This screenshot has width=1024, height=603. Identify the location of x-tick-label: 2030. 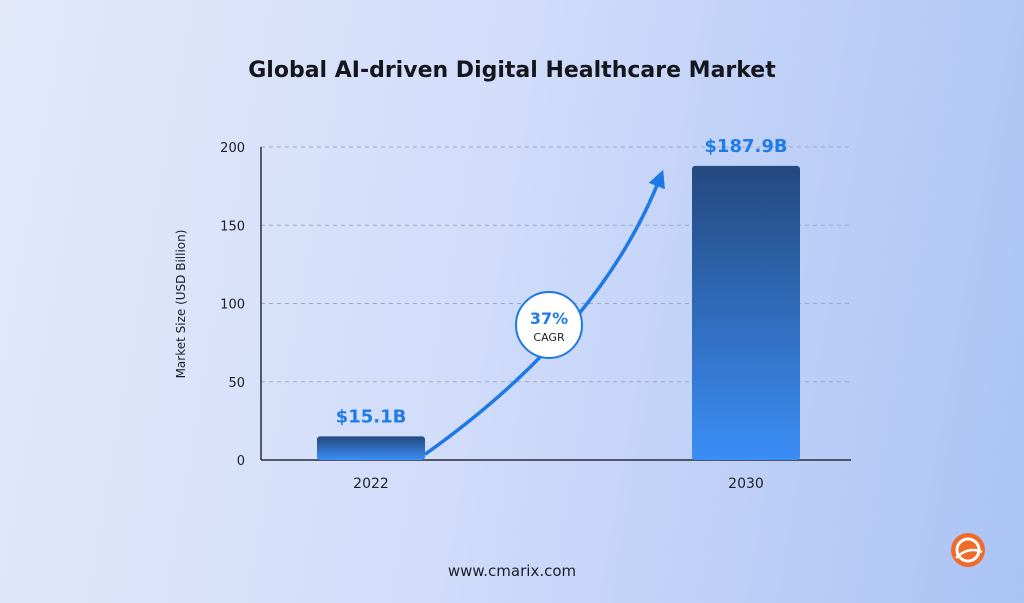
(746, 484).